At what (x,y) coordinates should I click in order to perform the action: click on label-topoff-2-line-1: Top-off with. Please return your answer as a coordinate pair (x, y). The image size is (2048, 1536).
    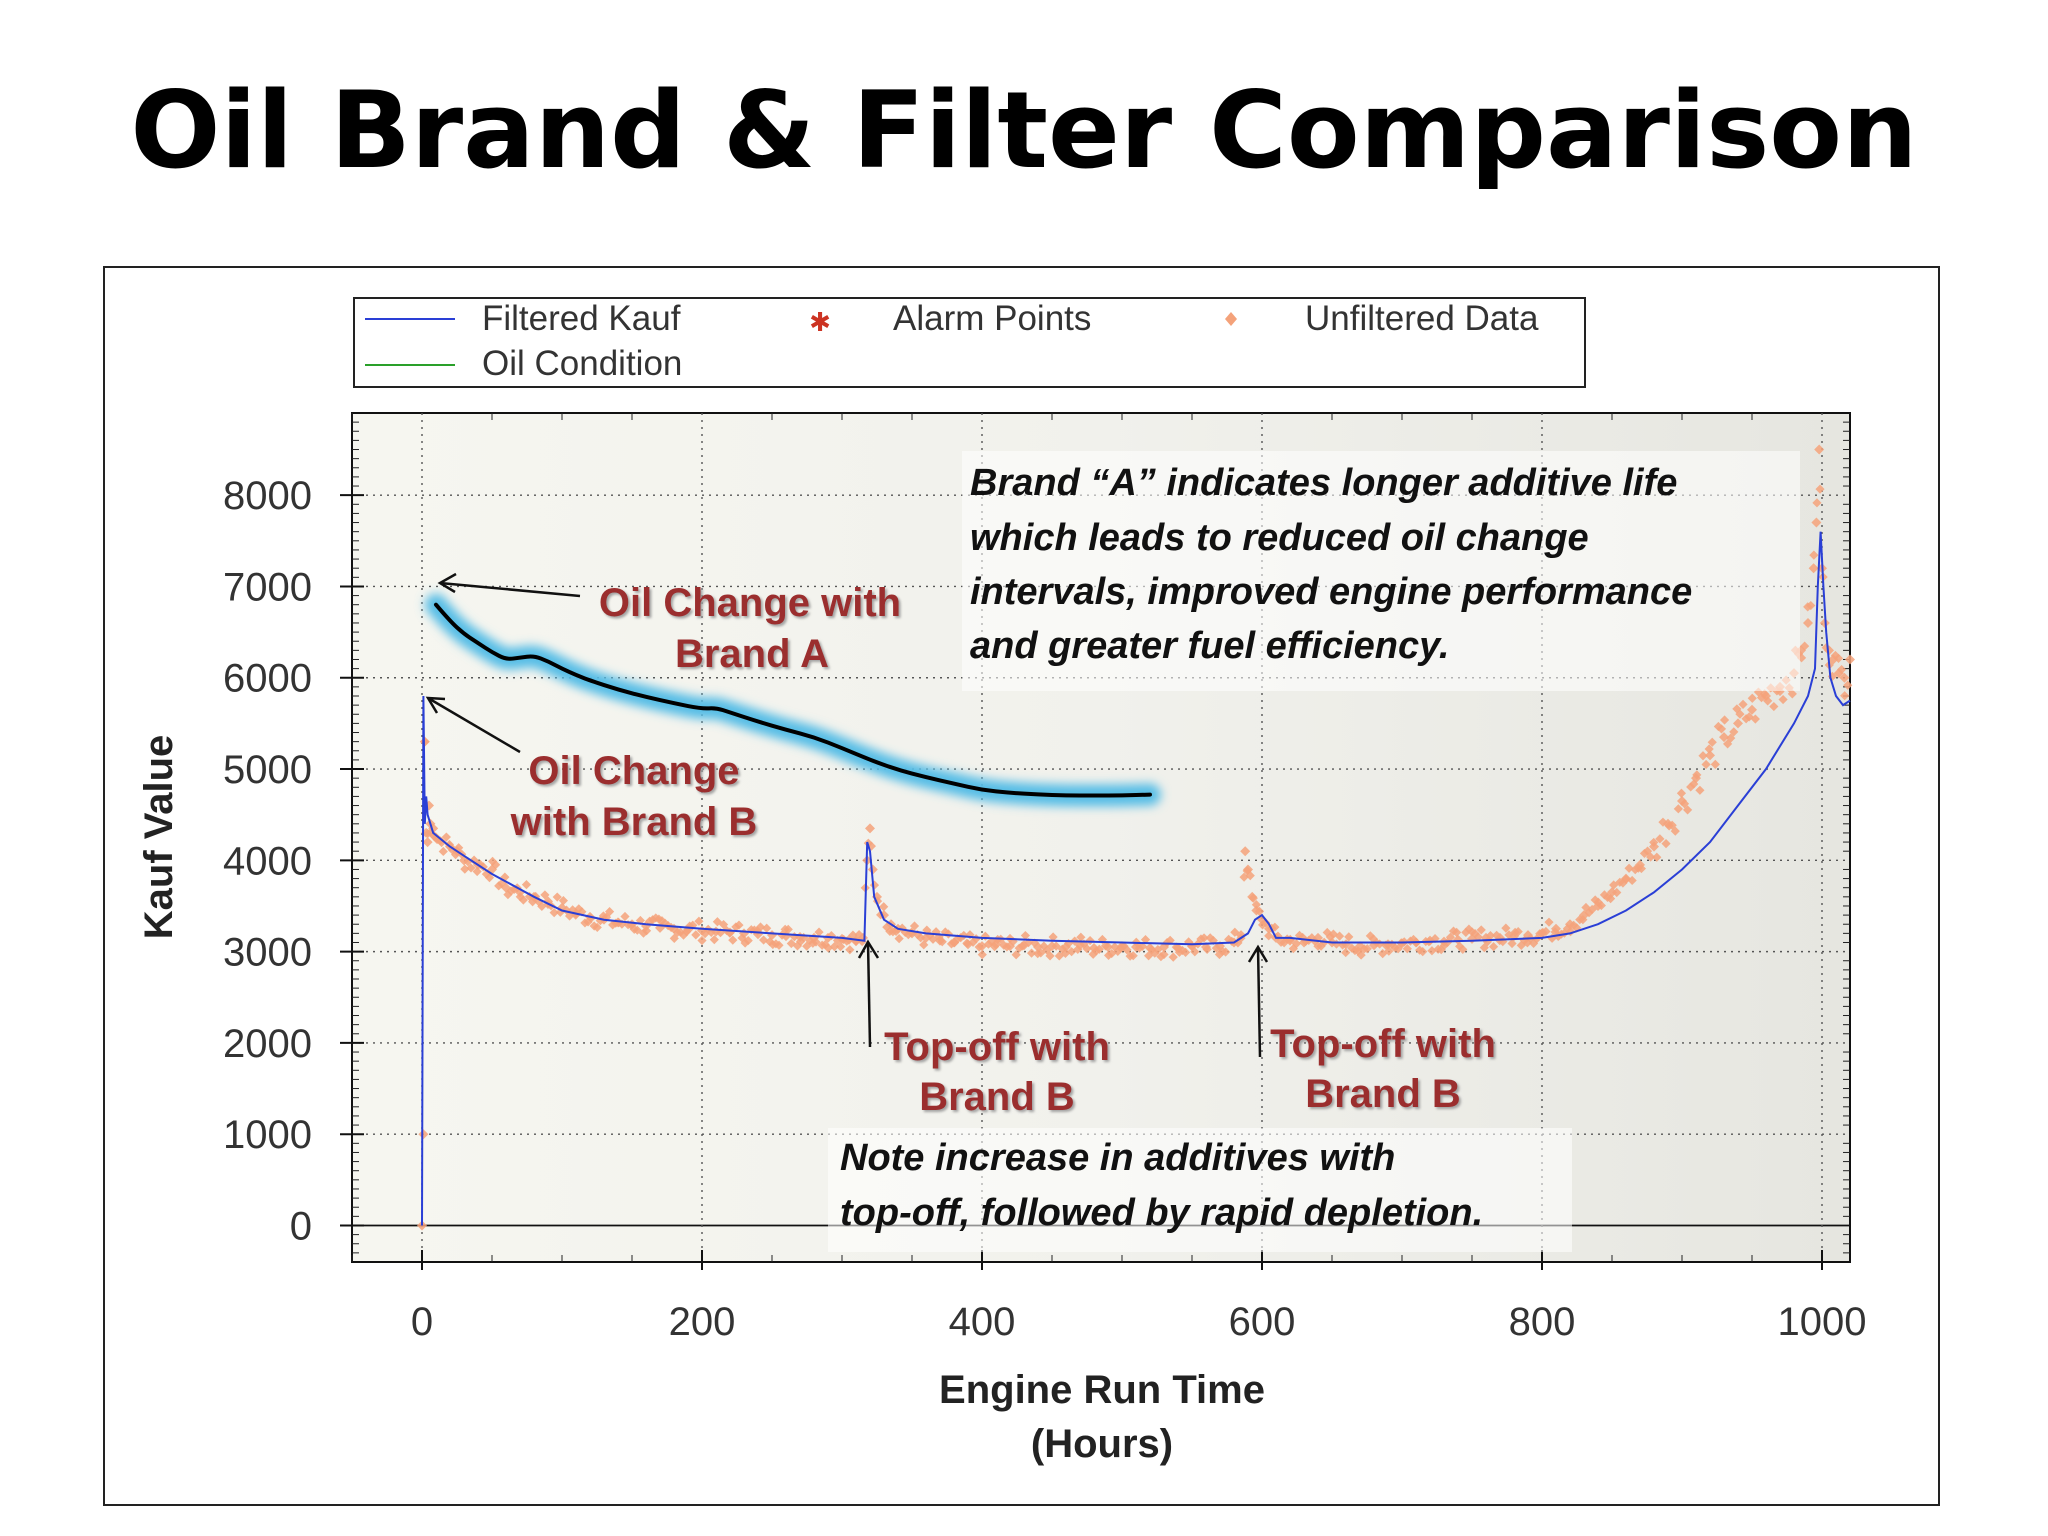
    Looking at the image, I should click on (1383, 1044).